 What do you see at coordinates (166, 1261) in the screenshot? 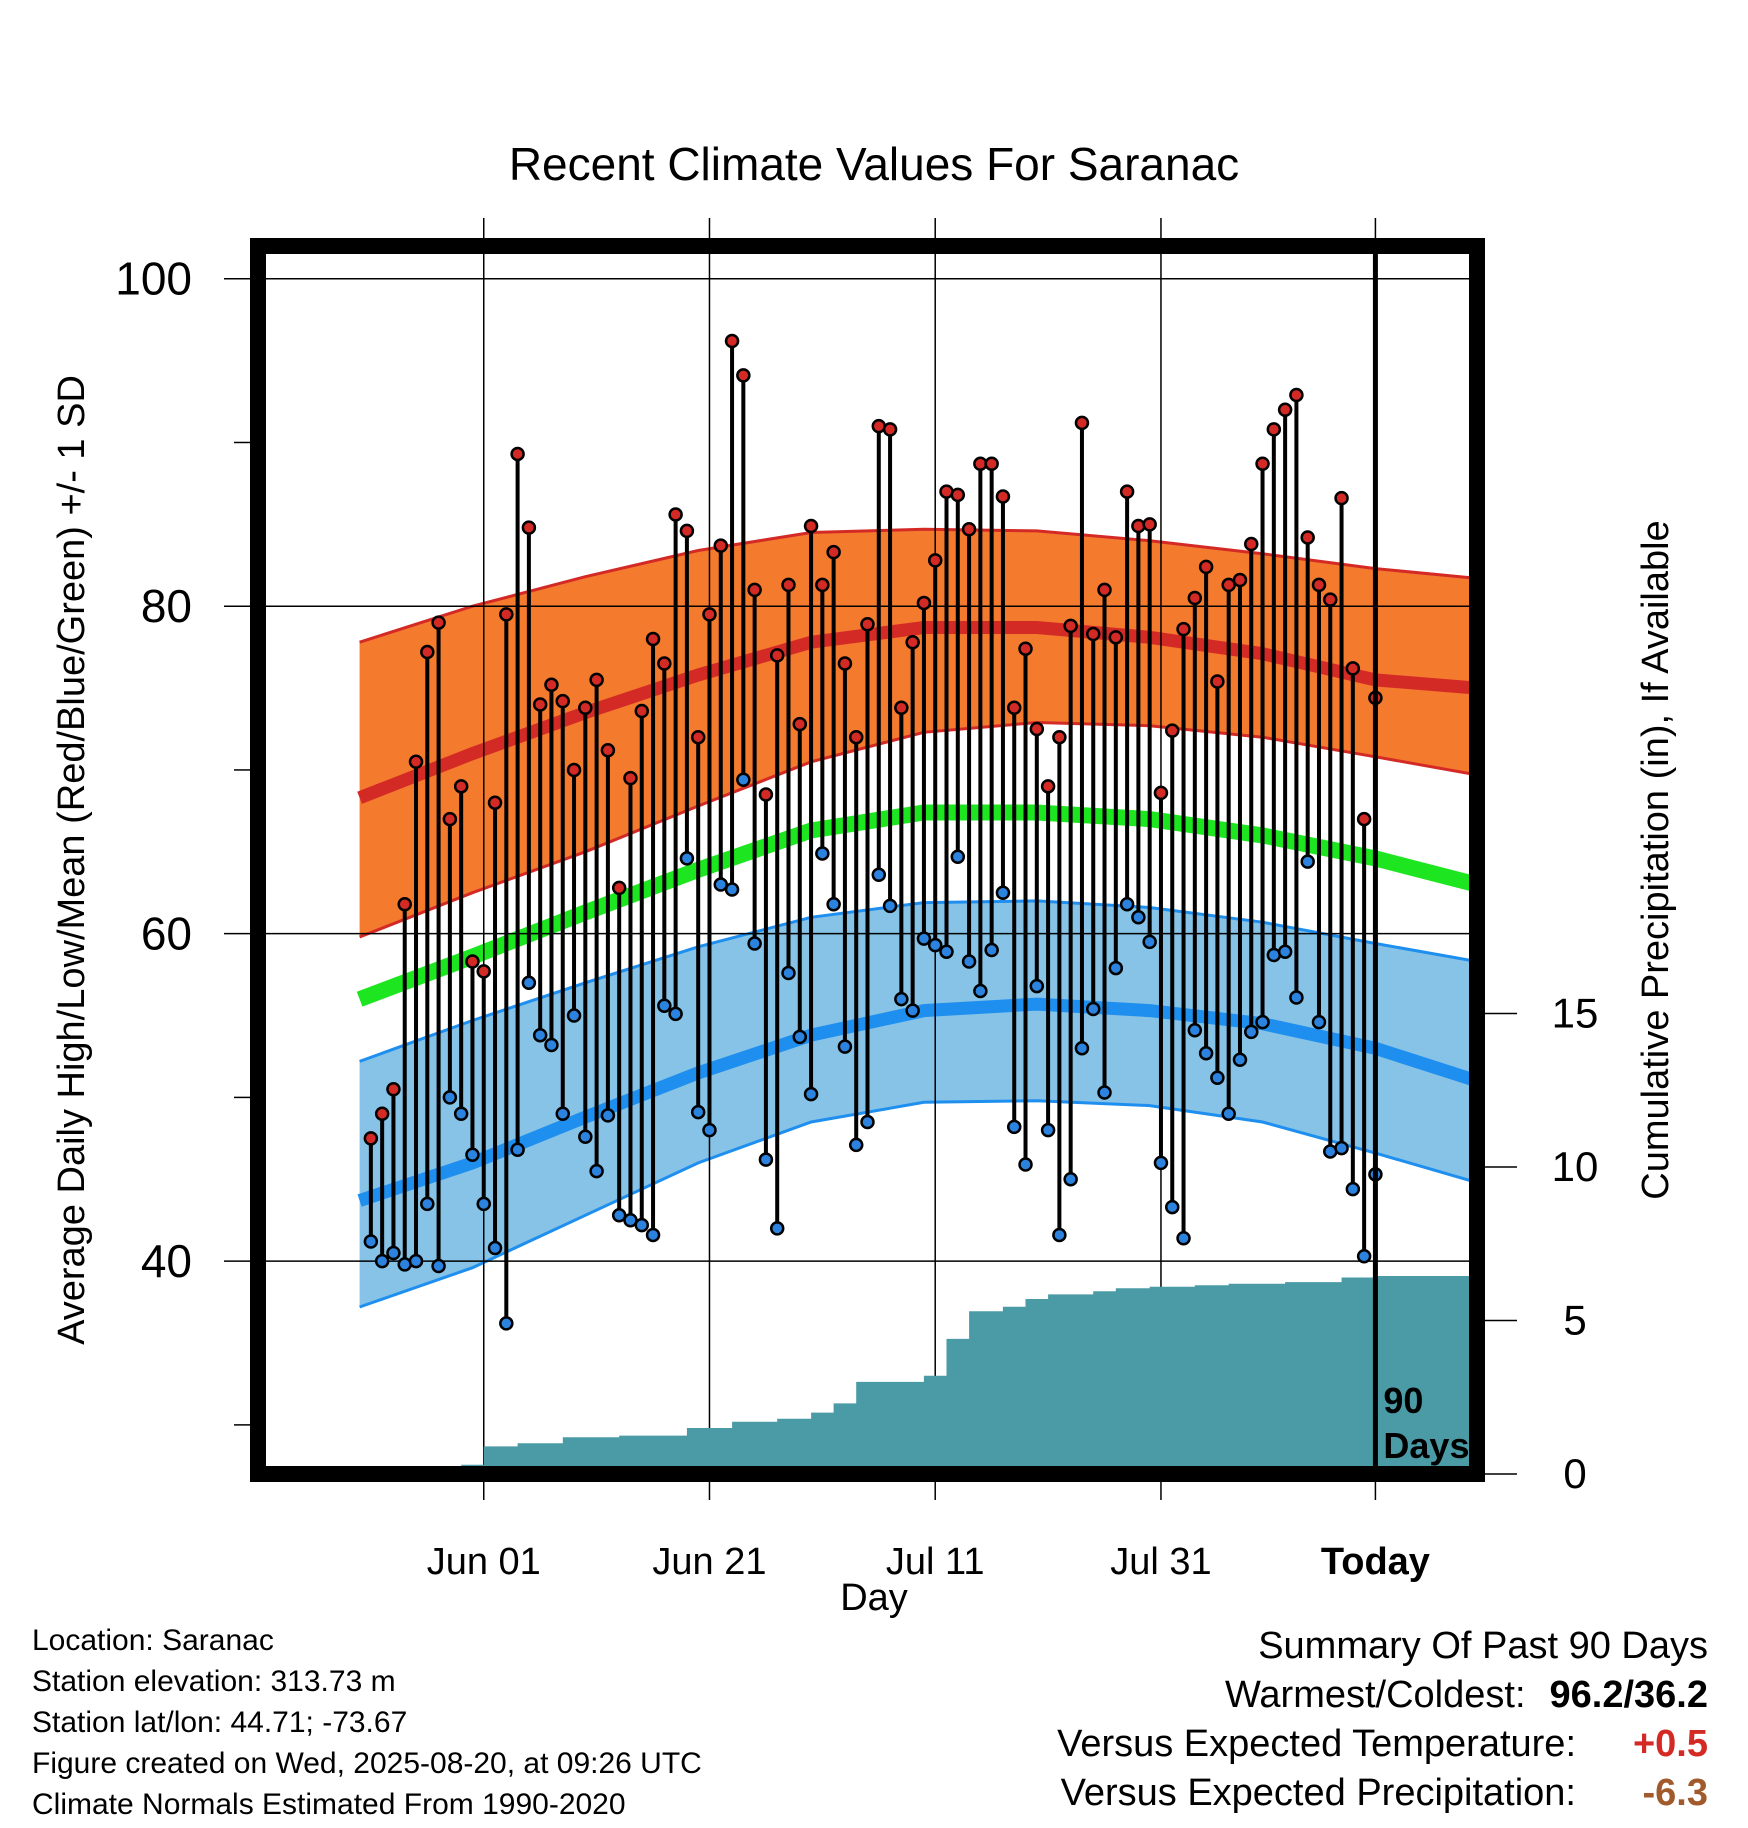
I see `y-tick-label: 40` at bounding box center [166, 1261].